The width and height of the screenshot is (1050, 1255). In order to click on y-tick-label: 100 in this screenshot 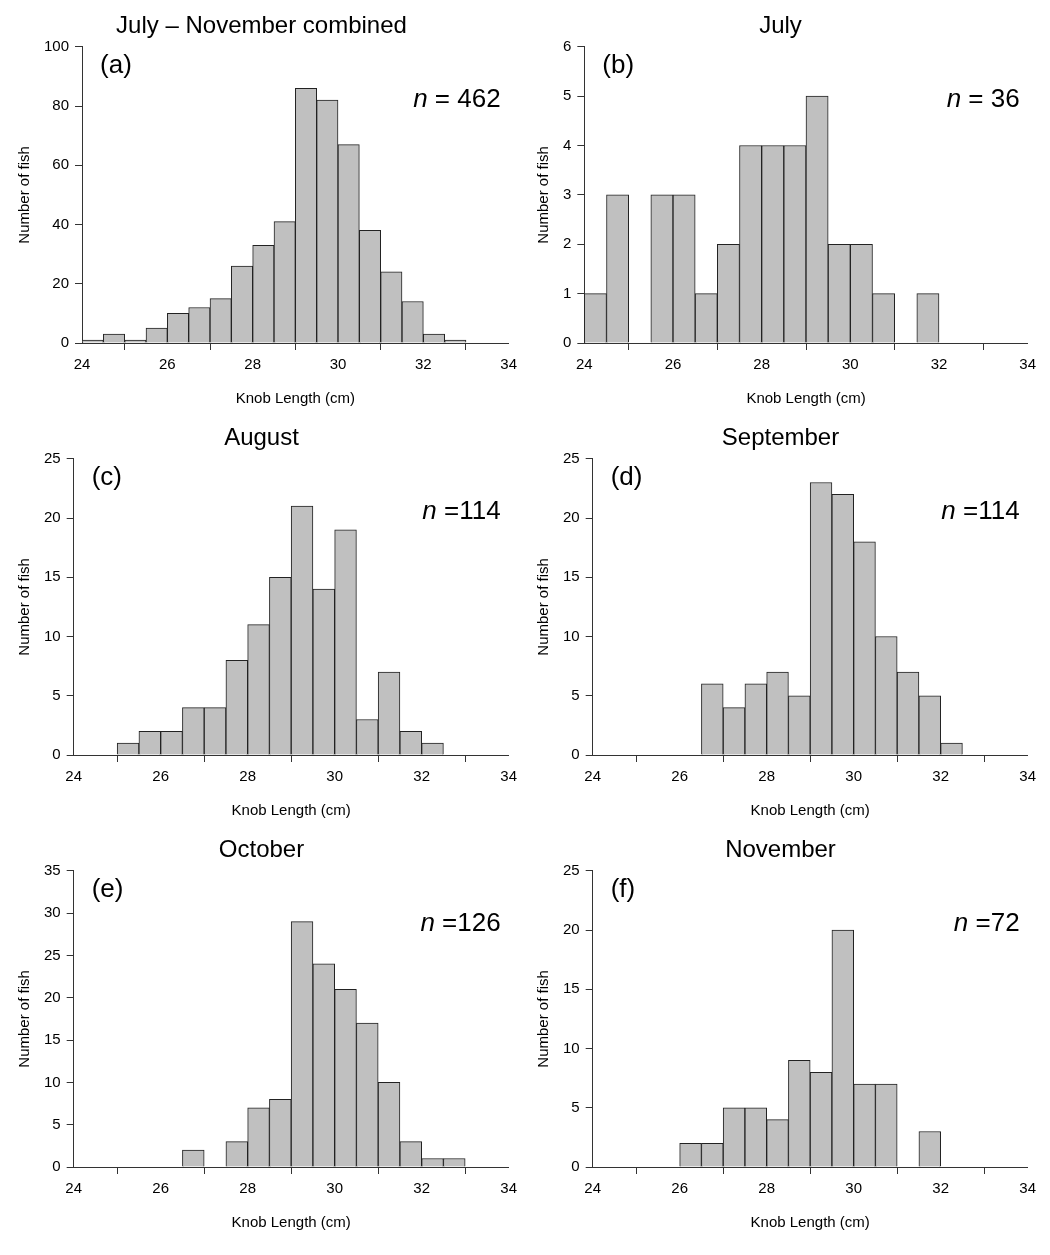, I will do `click(57, 45)`.